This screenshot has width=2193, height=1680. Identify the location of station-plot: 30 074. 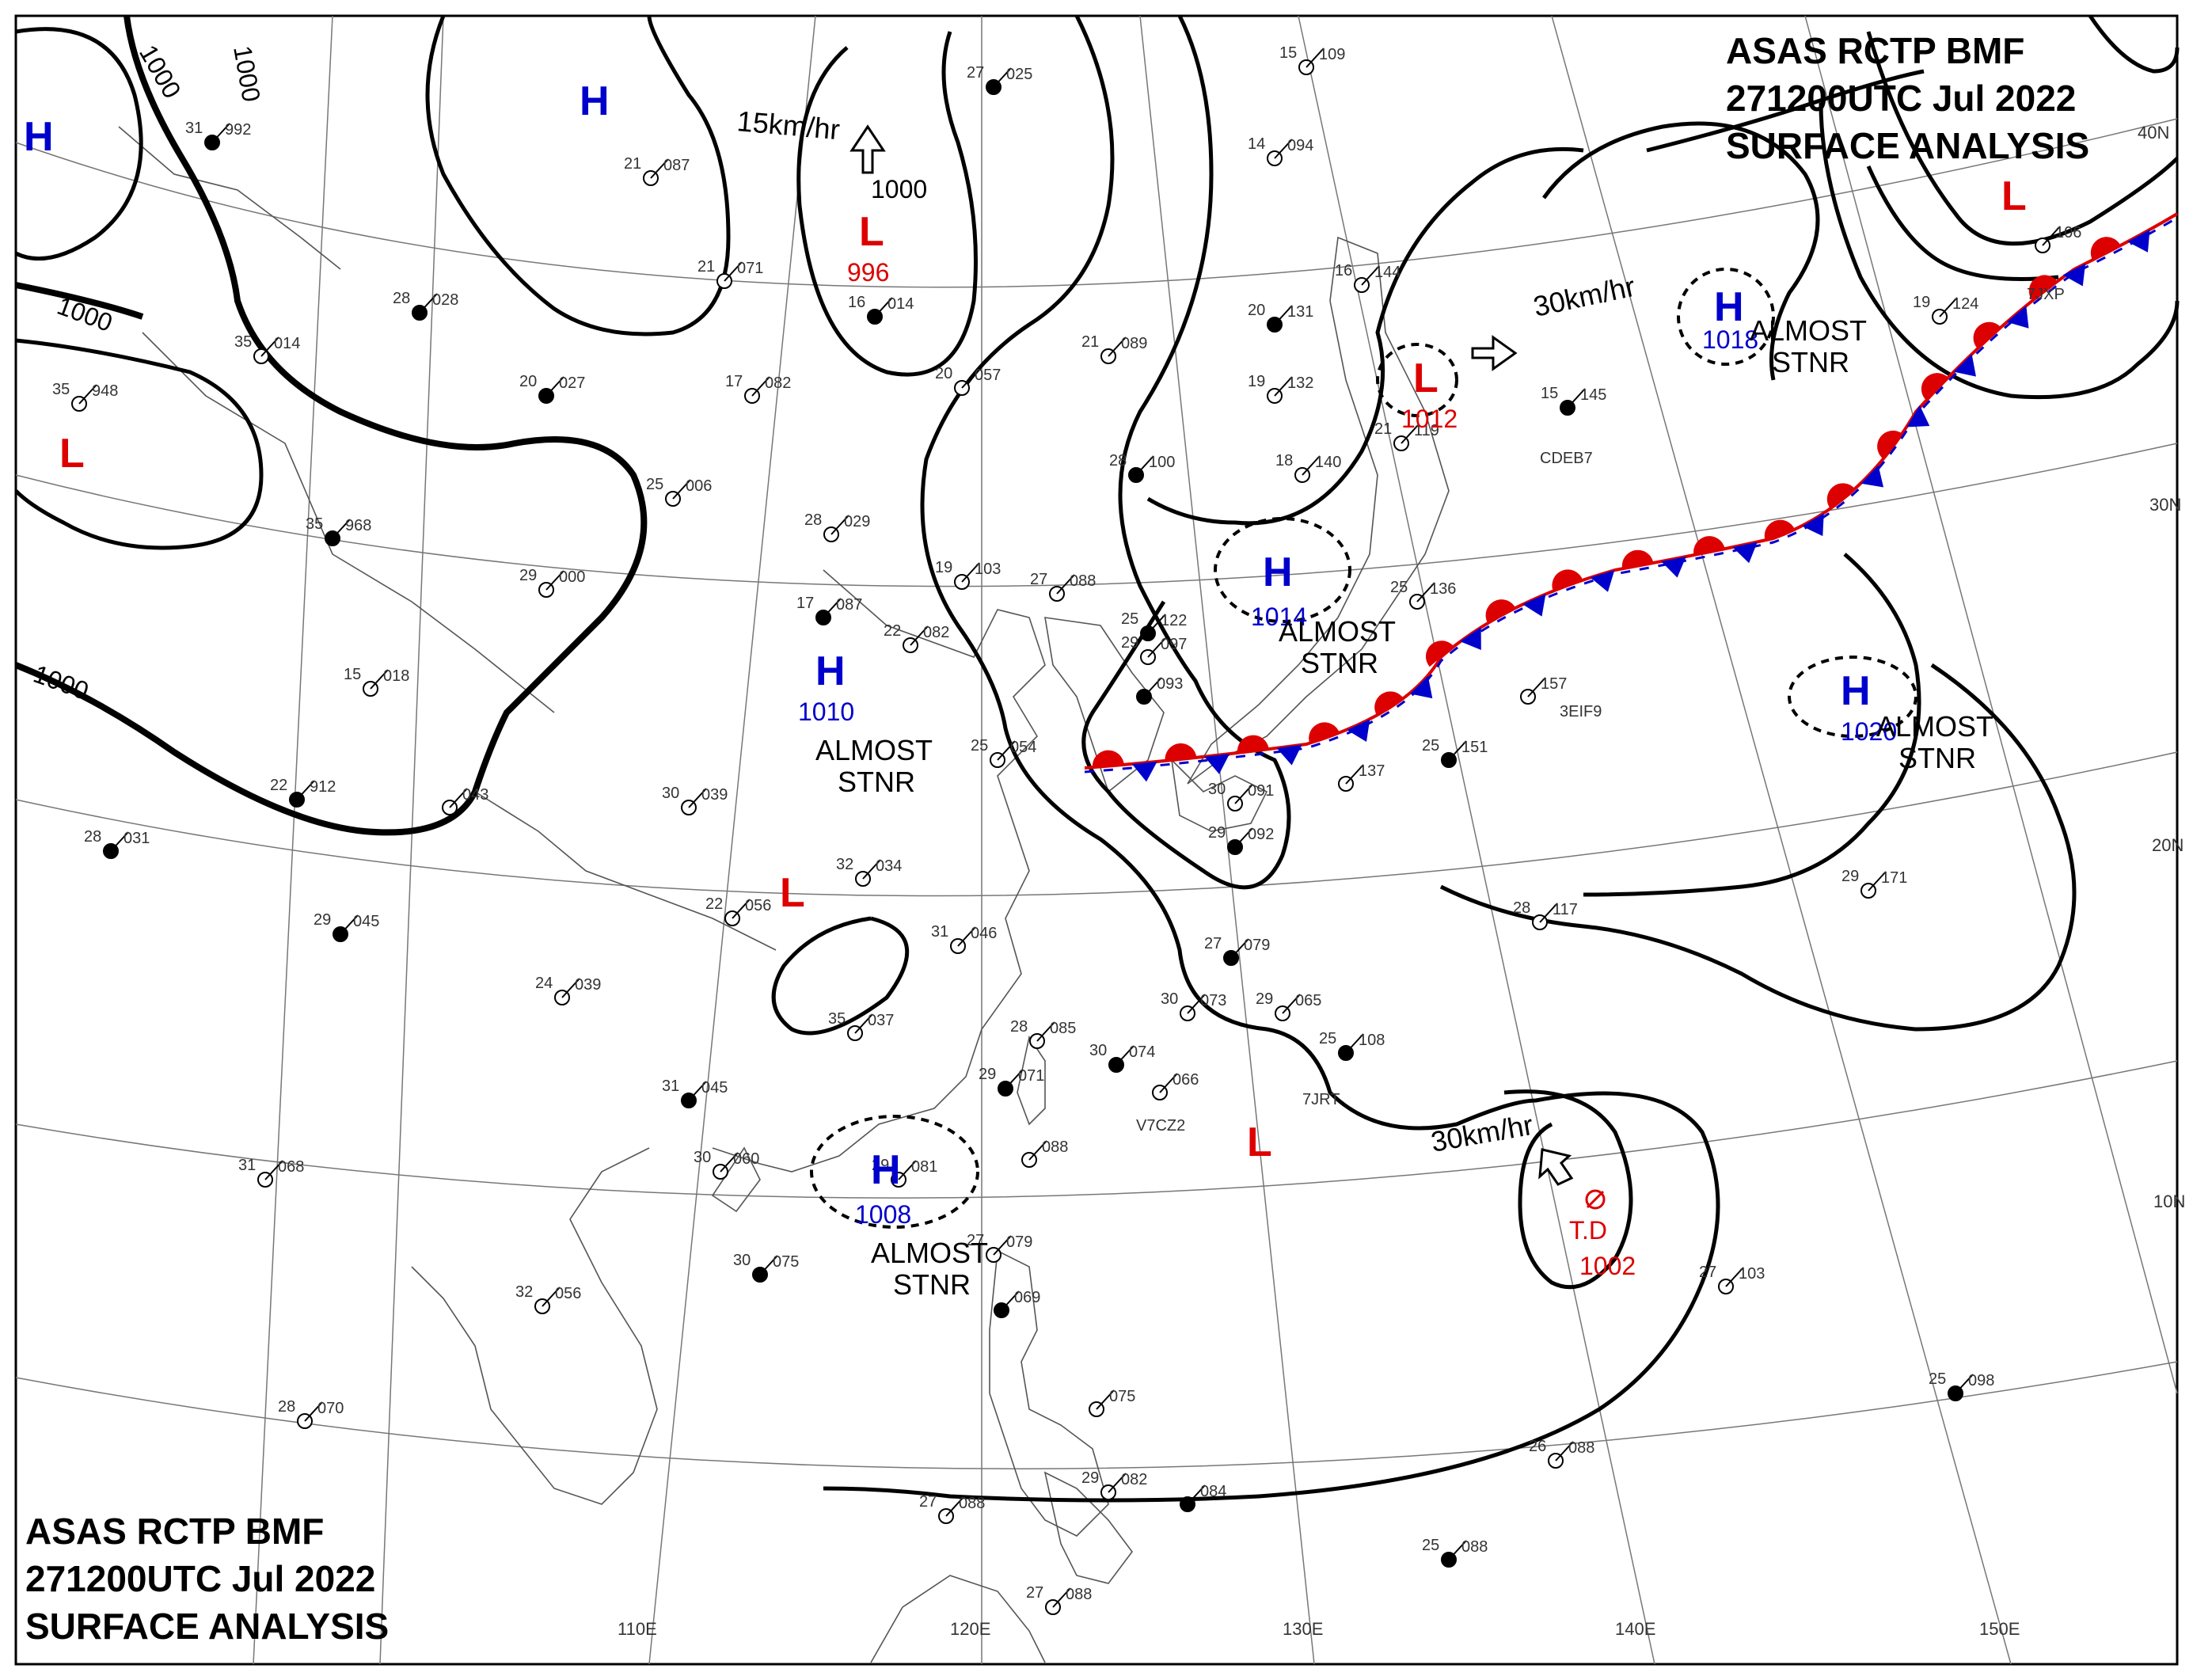
(1122, 1057).